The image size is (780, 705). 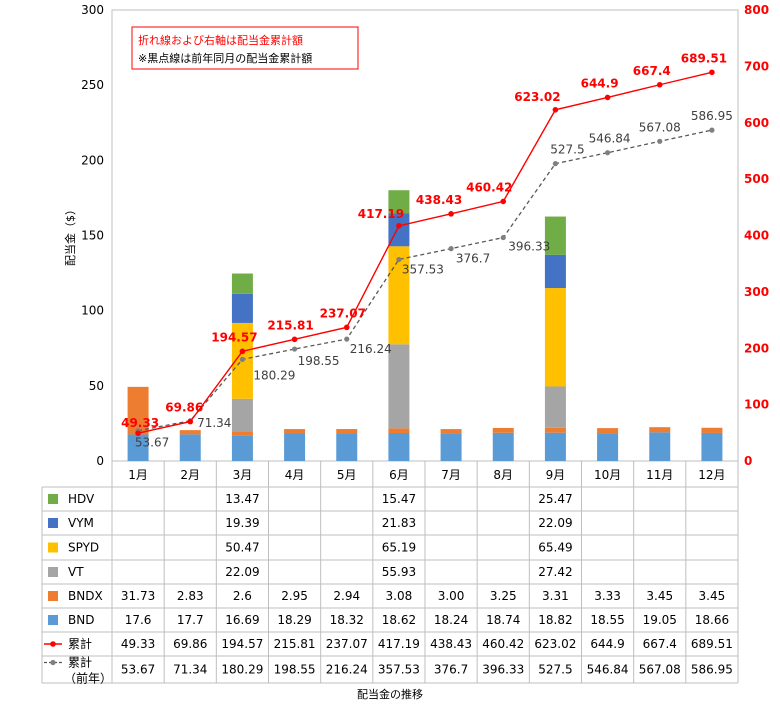 What do you see at coordinates (347, 475) in the screenshot?
I see `table-header-cell: 5月` at bounding box center [347, 475].